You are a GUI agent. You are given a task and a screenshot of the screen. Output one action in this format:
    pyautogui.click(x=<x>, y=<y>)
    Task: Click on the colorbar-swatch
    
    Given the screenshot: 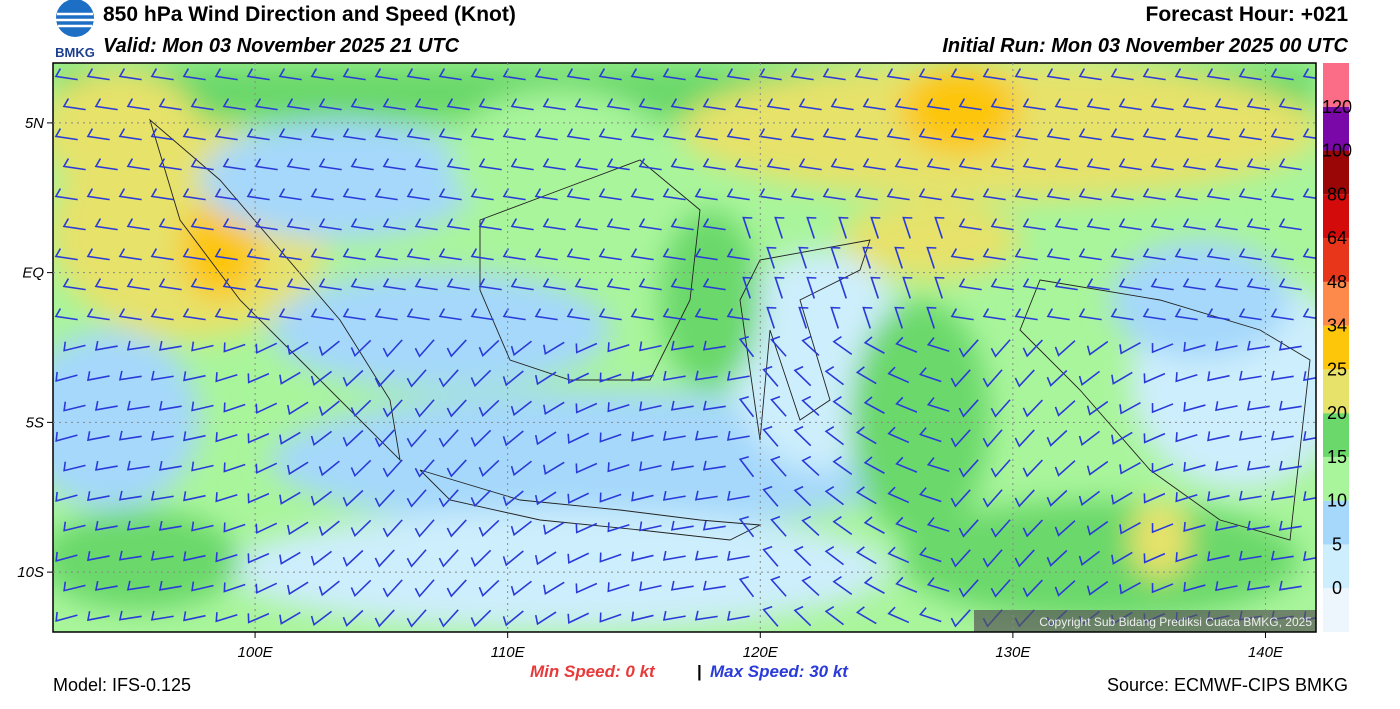 What is the action you would take?
    pyautogui.click(x=1336, y=610)
    